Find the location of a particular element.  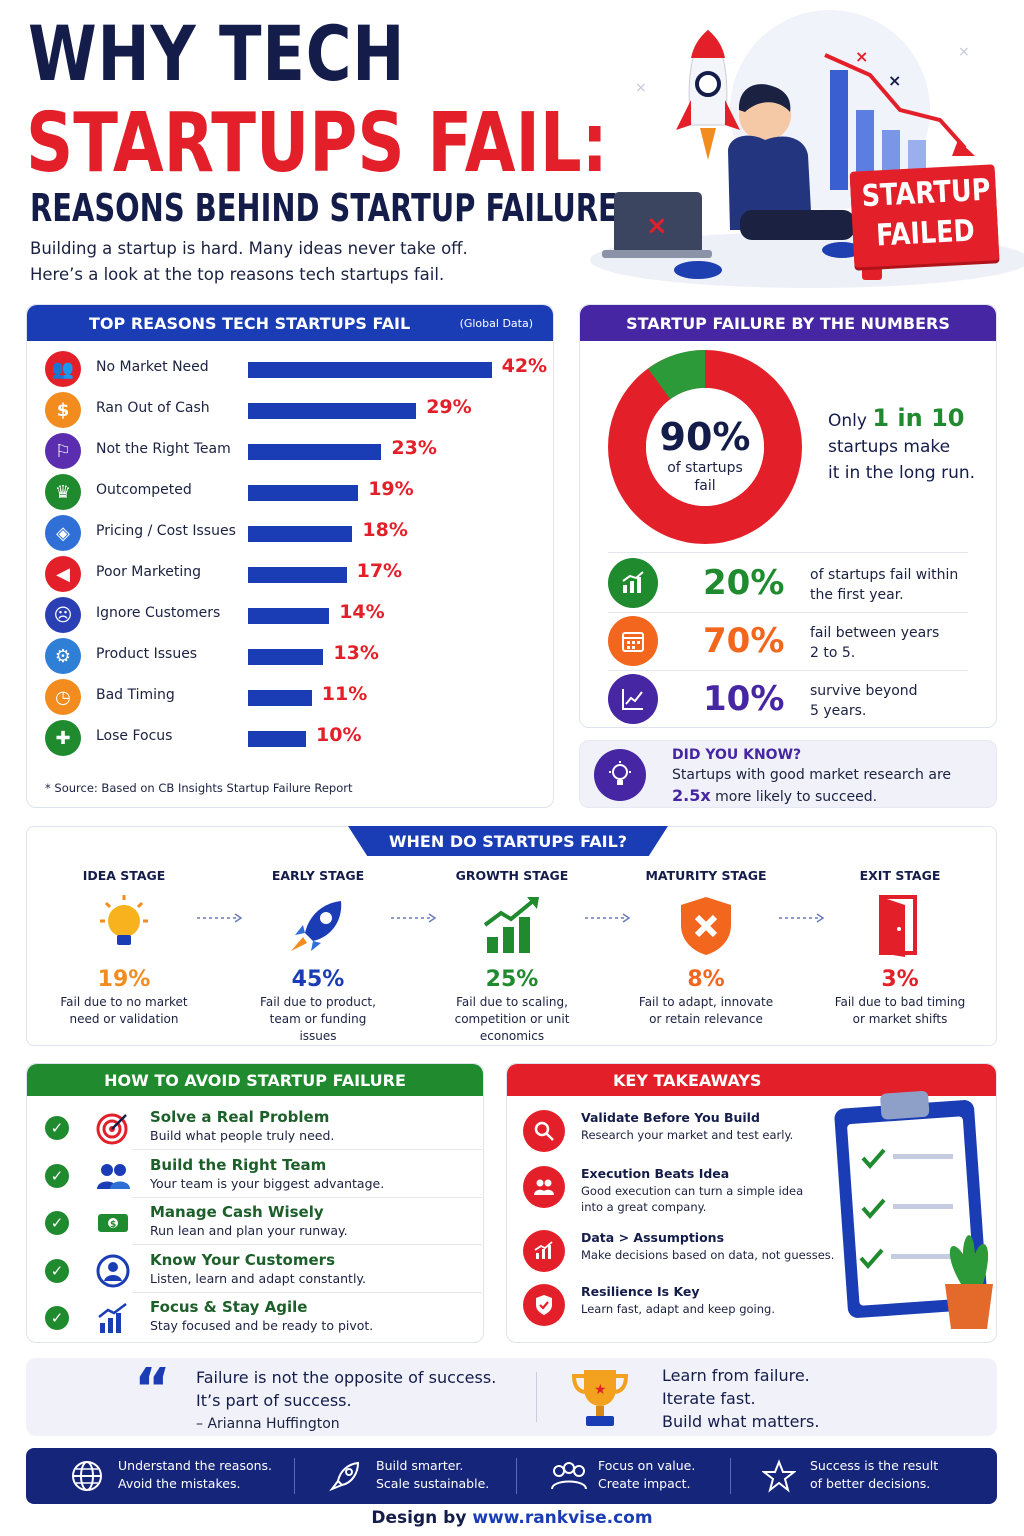

reason-label: Poor Marketing is located at coordinates (149, 572).